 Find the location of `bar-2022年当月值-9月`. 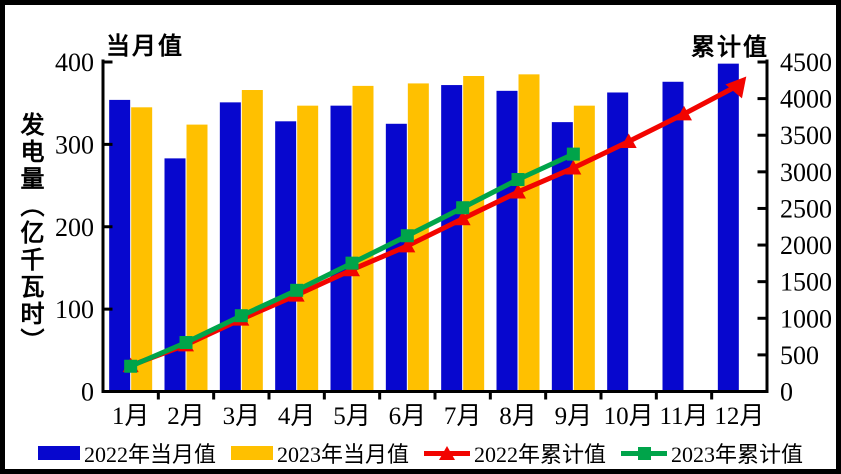

bar-2022年当月值-9月 is located at coordinates (562, 256).